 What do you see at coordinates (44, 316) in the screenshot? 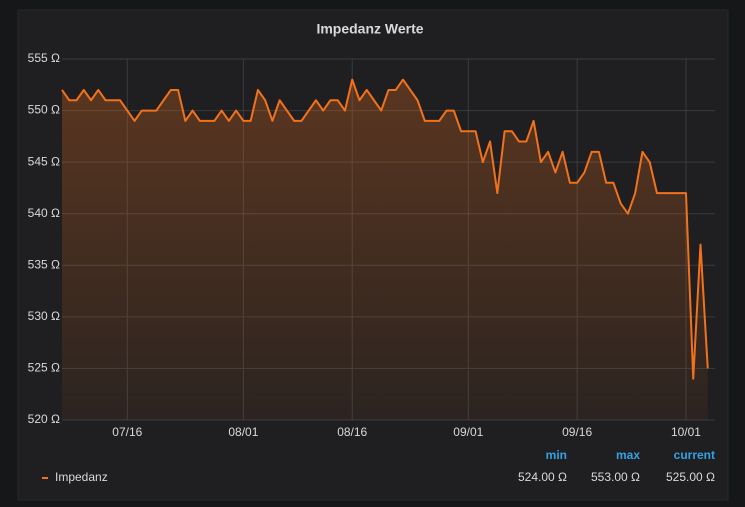
I see `y-tick-label: 530 Ω` at bounding box center [44, 316].